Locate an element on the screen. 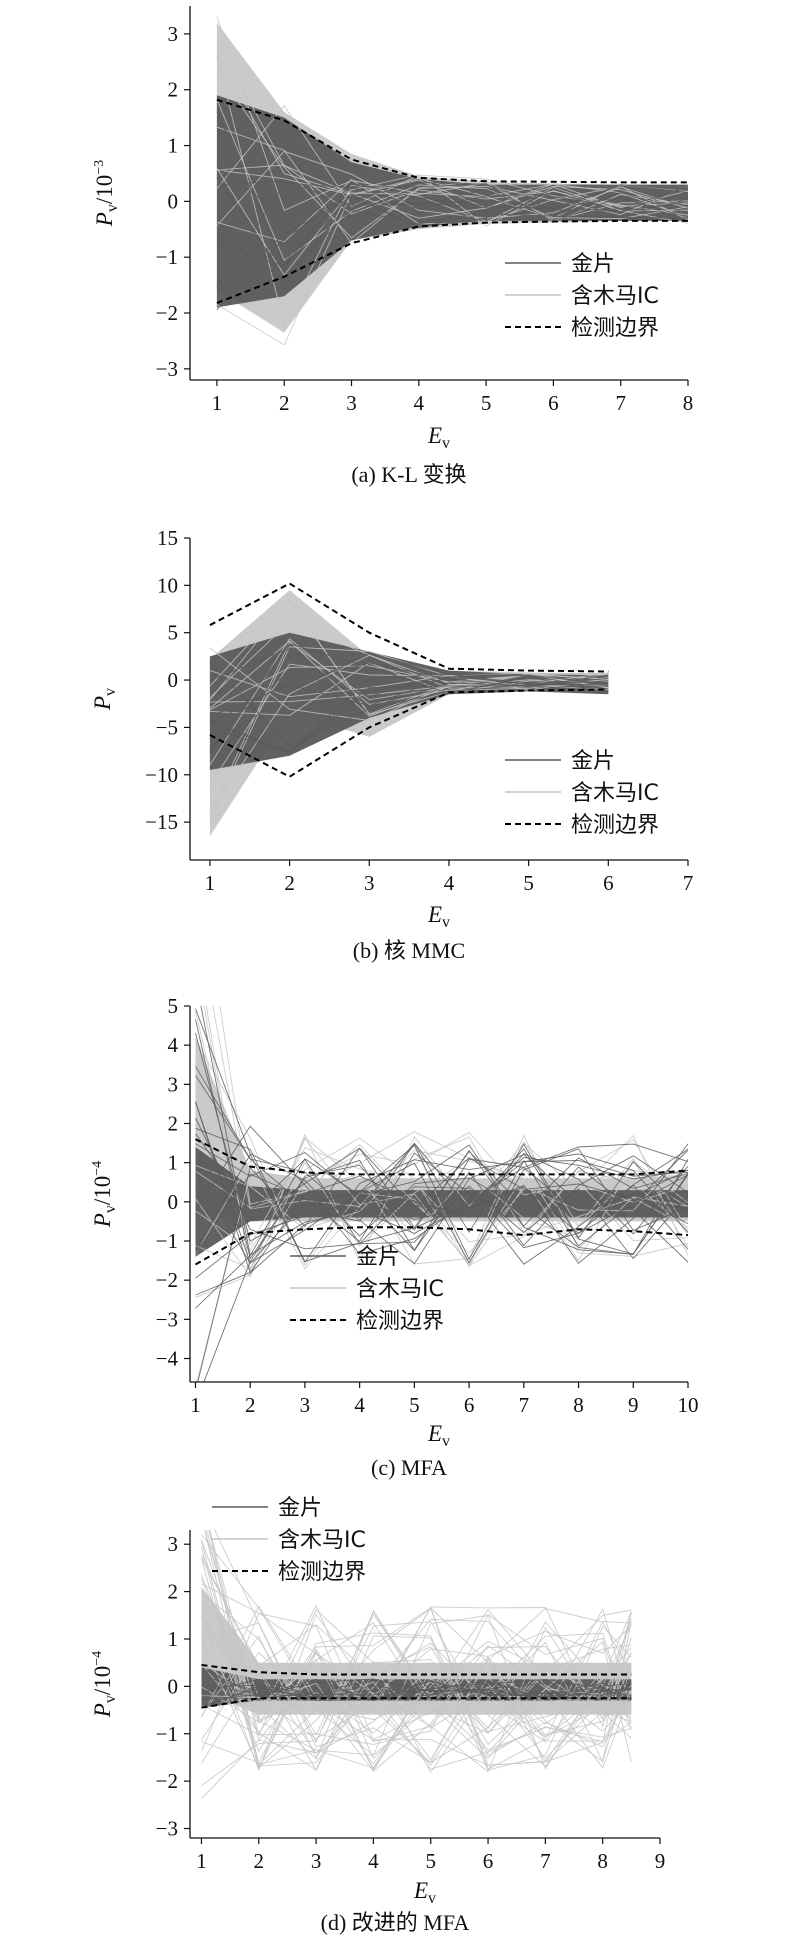  y-axis-label: Pv/10−3 is located at coordinates (106, 193).